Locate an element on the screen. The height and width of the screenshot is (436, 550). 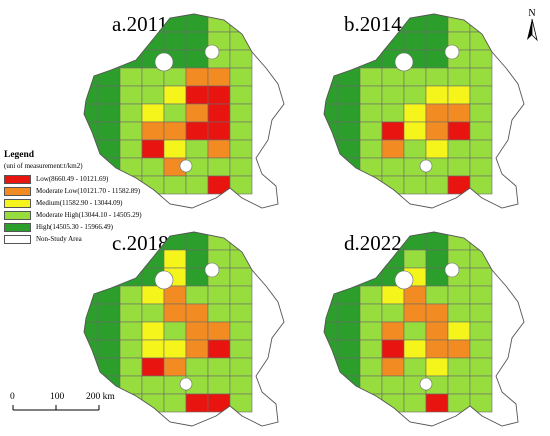
legend-label-non-study-area: Non-Study Area is located at coordinates (59, 239).